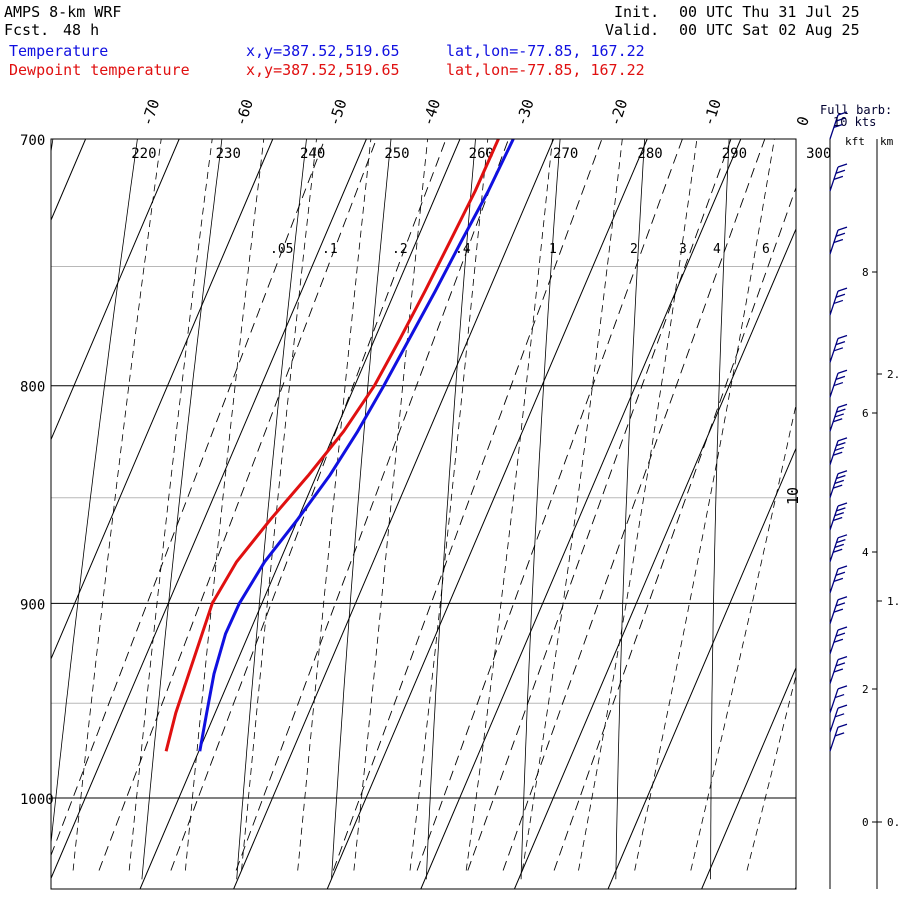  I want to click on wind-barb-column: 8 6 4 2 0 2. 1. 0., so click(864, 500).